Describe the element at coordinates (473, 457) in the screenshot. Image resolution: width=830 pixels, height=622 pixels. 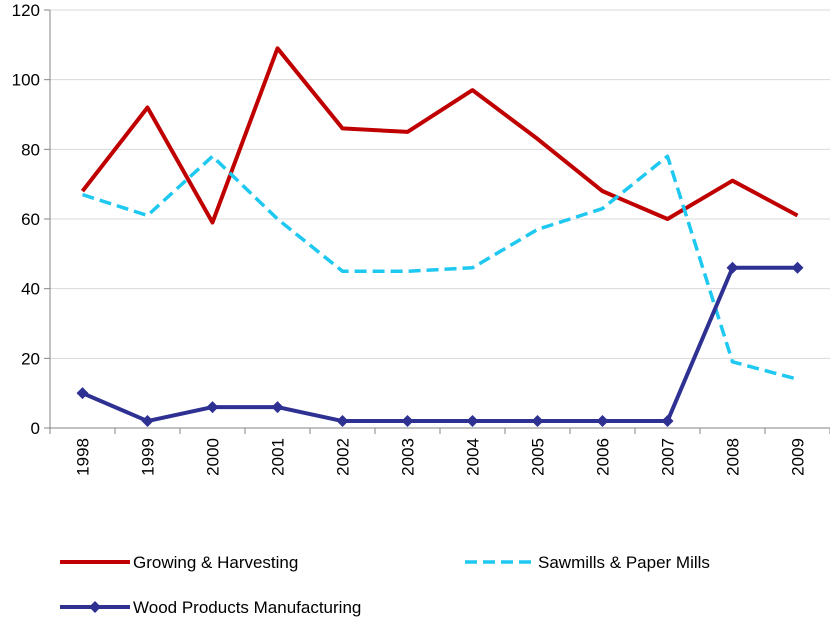
I see `x-tick-label: 2004` at that location.